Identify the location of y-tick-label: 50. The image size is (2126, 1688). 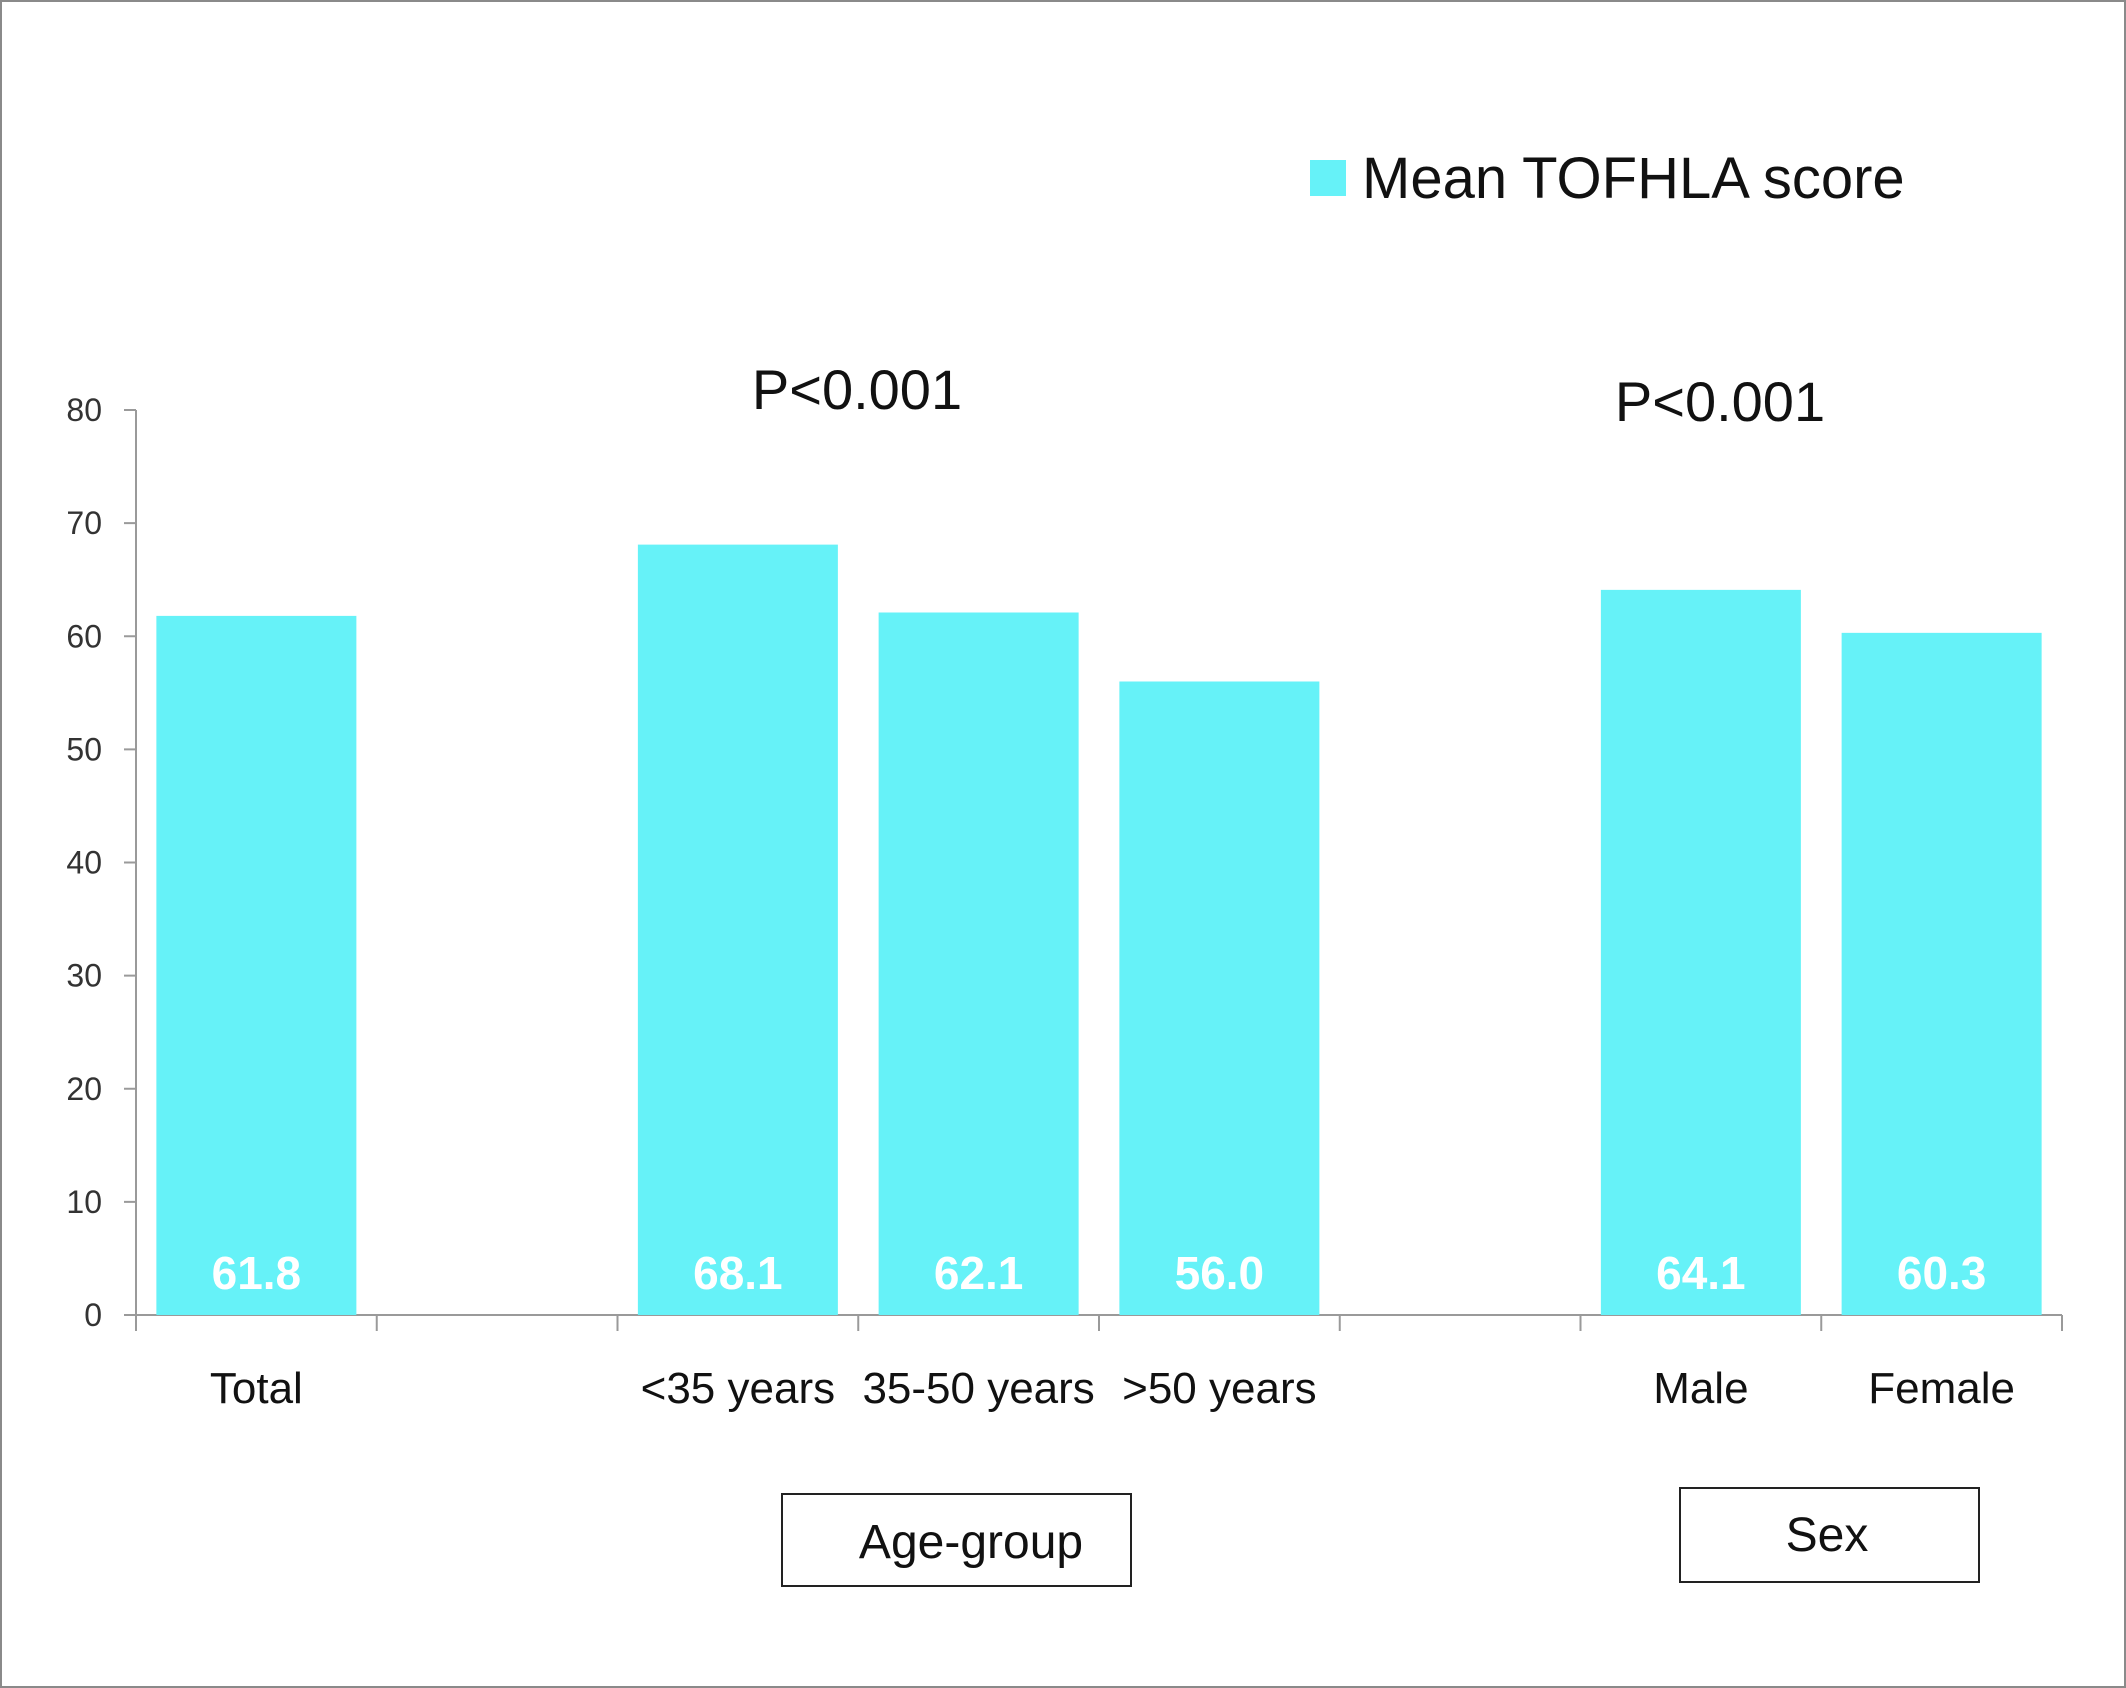
(84, 749).